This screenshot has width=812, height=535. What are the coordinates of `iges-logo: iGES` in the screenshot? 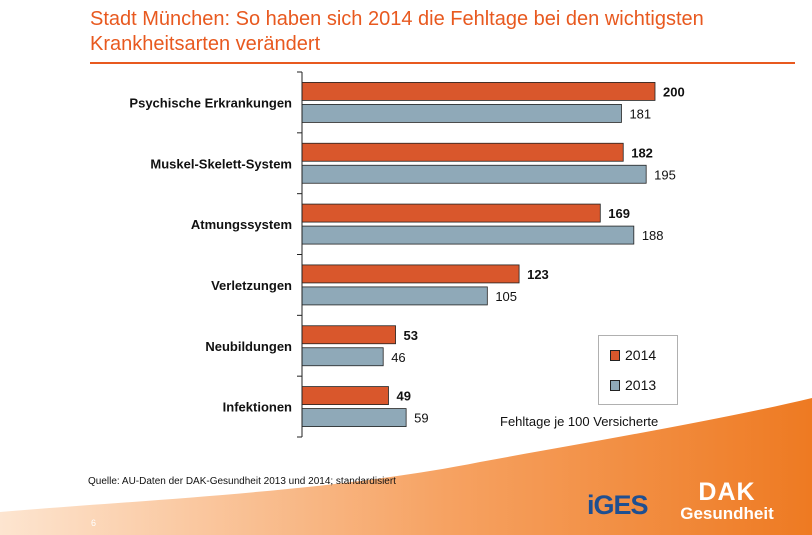 It's located at (618, 505).